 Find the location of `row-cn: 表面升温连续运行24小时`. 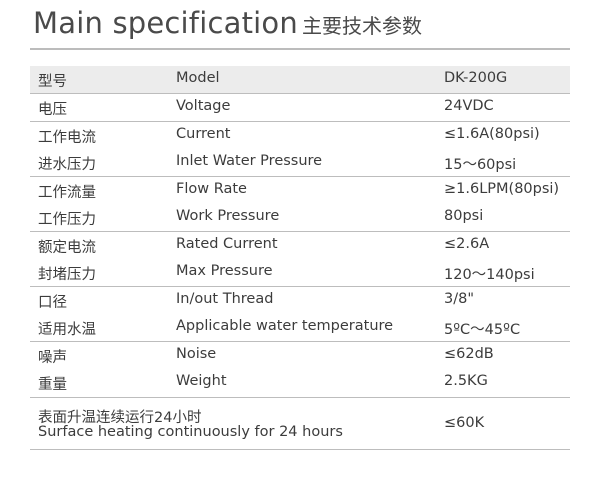

row-cn: 表面升温连续运行24小时 is located at coordinates (120, 418).